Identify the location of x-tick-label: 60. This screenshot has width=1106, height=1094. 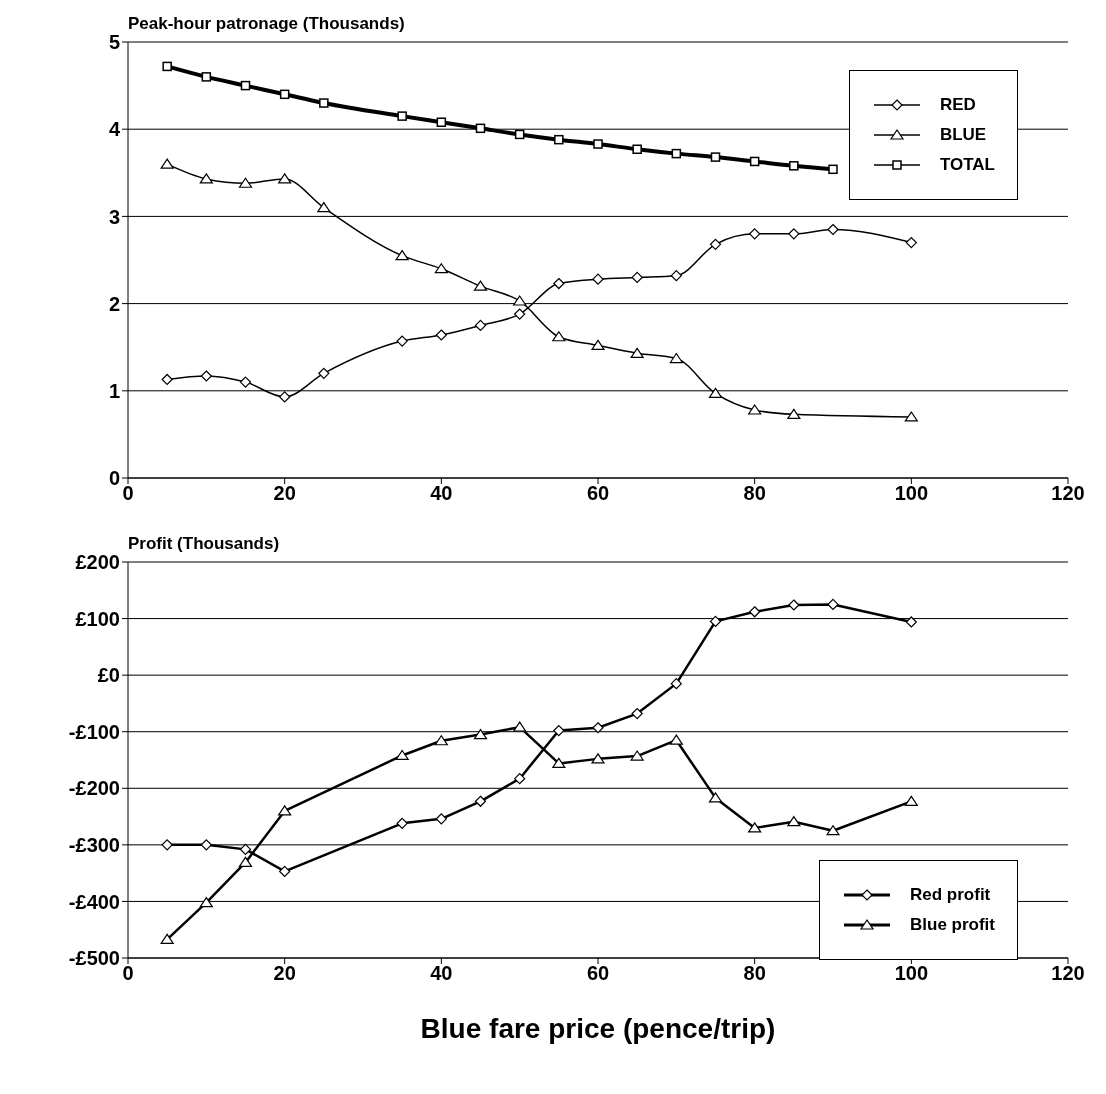
(598, 973).